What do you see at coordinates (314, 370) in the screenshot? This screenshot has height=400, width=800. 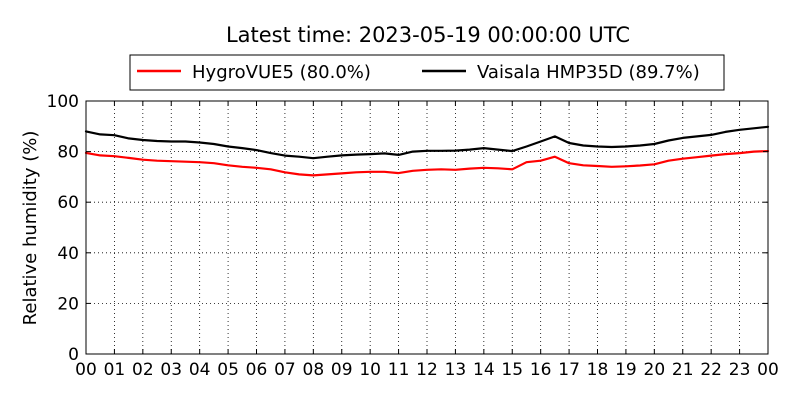 I see `x-tick-label: 08` at bounding box center [314, 370].